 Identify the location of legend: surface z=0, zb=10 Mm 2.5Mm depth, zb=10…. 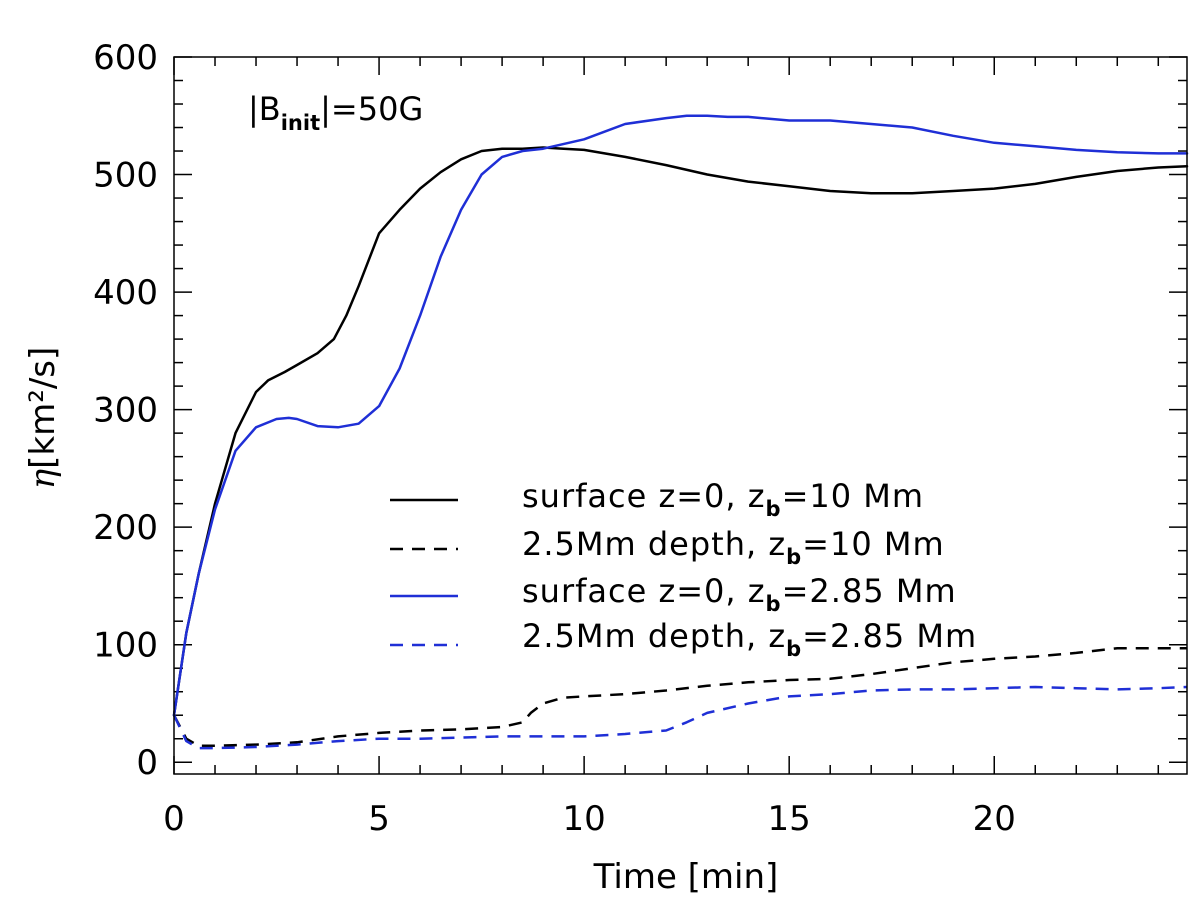
(683, 569).